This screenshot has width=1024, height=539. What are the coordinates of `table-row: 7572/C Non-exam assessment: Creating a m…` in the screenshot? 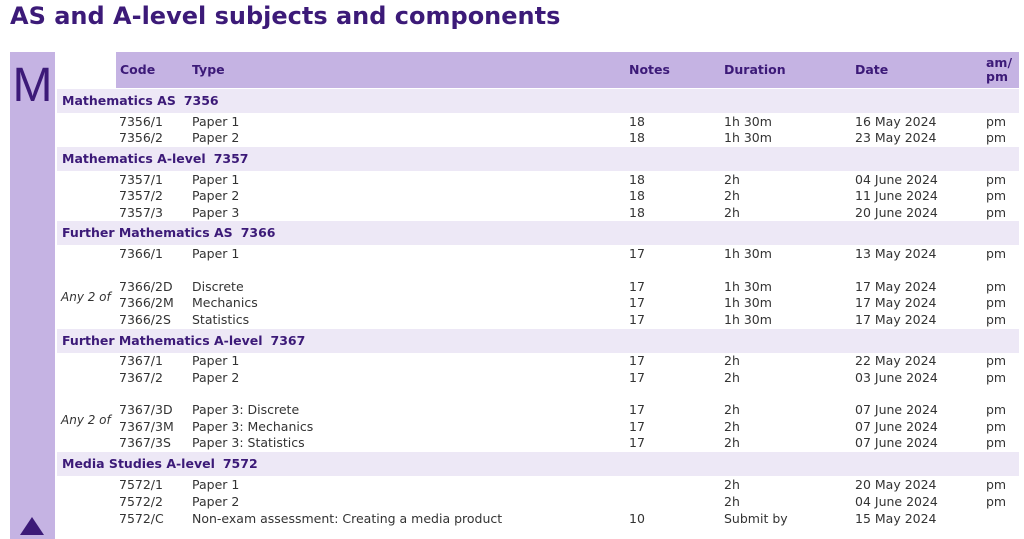 It's located at (538, 519).